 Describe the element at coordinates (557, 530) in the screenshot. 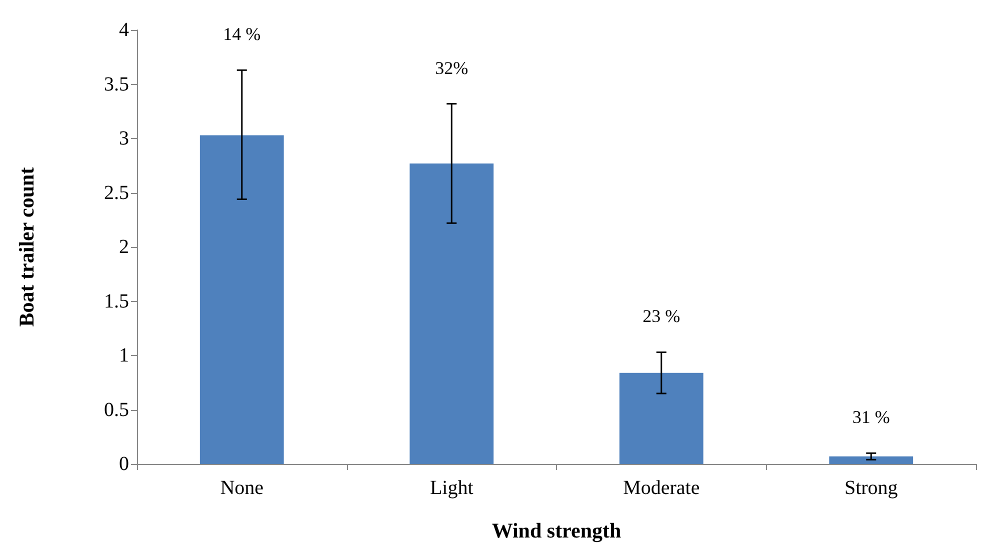

I see `x-axis-title: Wind strength` at that location.